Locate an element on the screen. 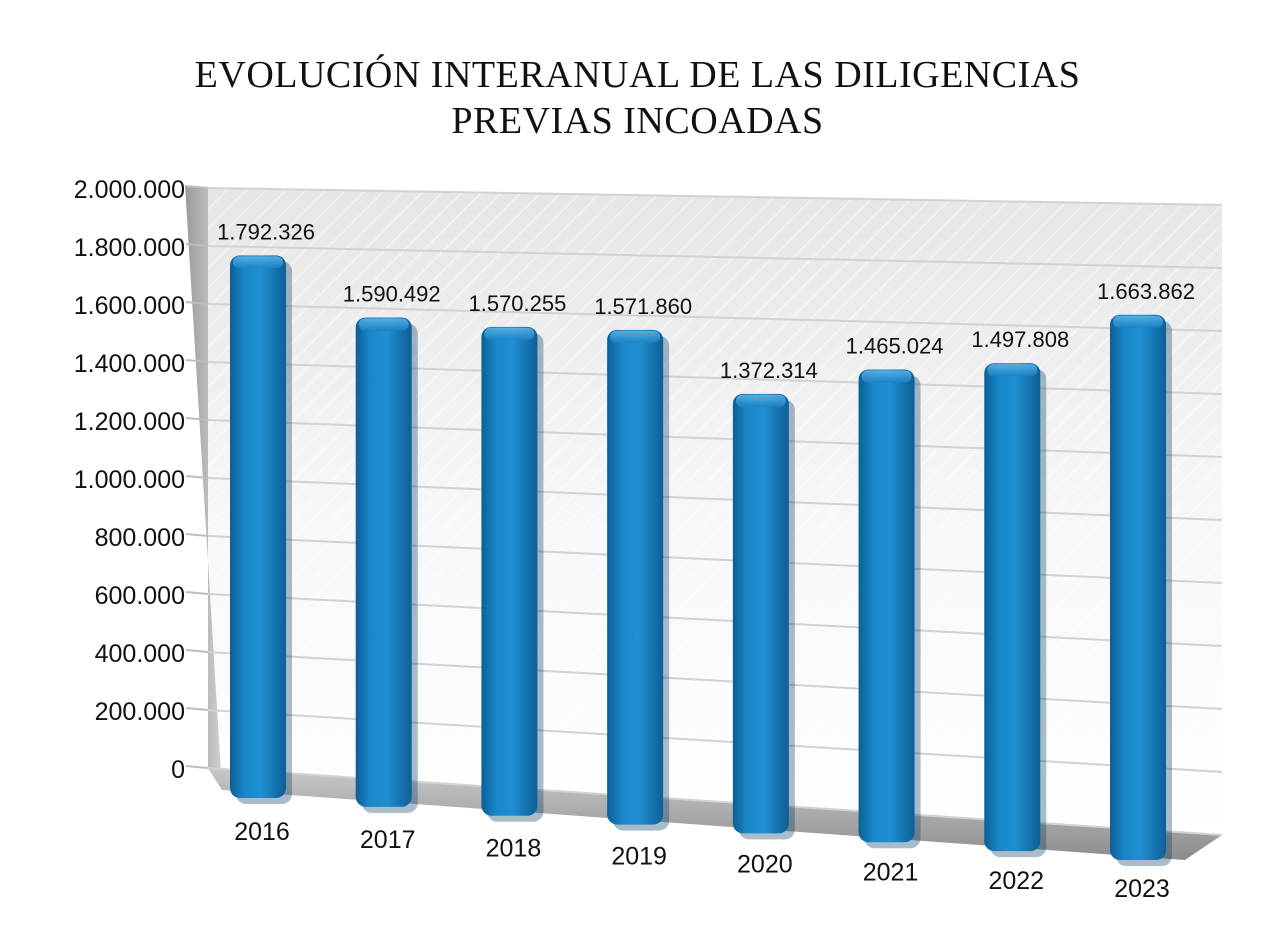  y-tick-label: 1.400.000 is located at coordinates (129, 364).